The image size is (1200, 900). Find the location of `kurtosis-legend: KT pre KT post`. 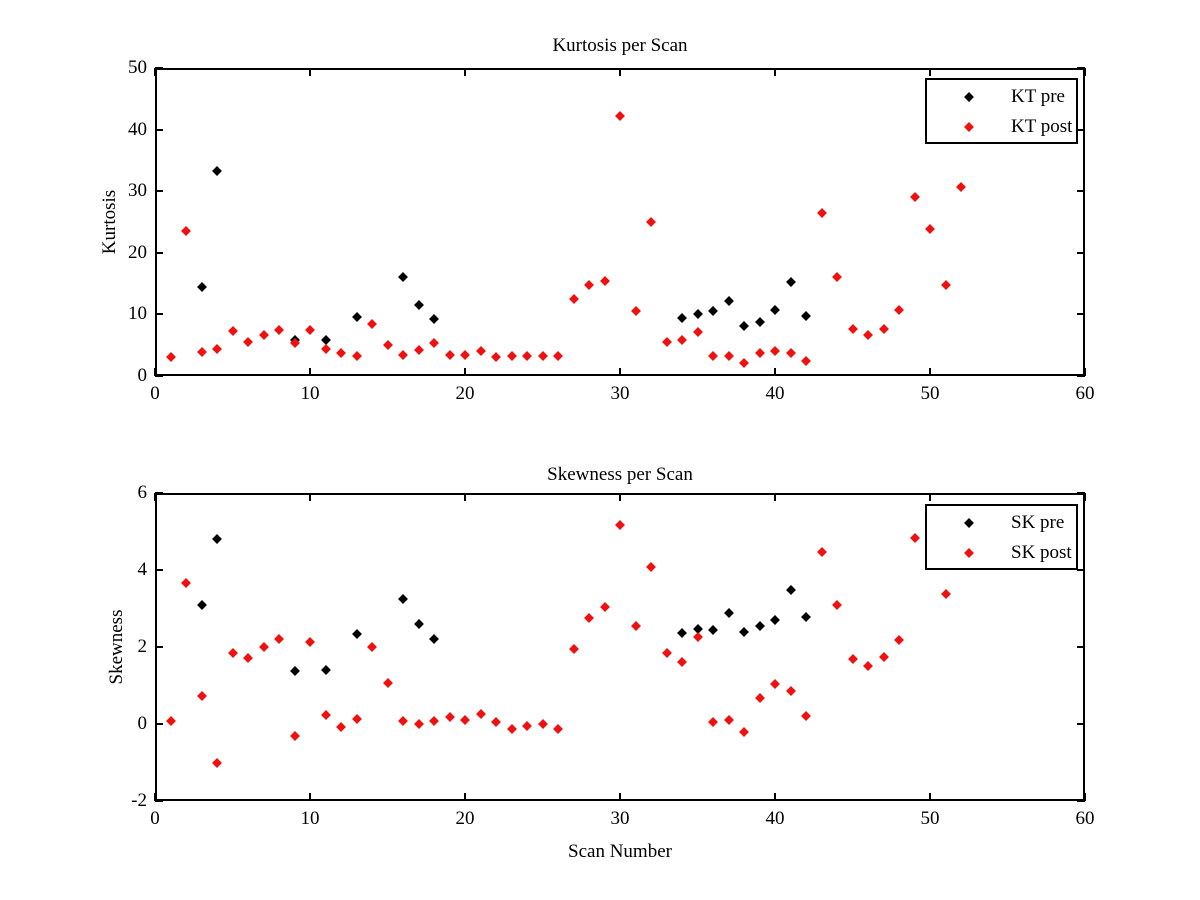

kurtosis-legend: KT pre KT post is located at coordinates (1001, 111).